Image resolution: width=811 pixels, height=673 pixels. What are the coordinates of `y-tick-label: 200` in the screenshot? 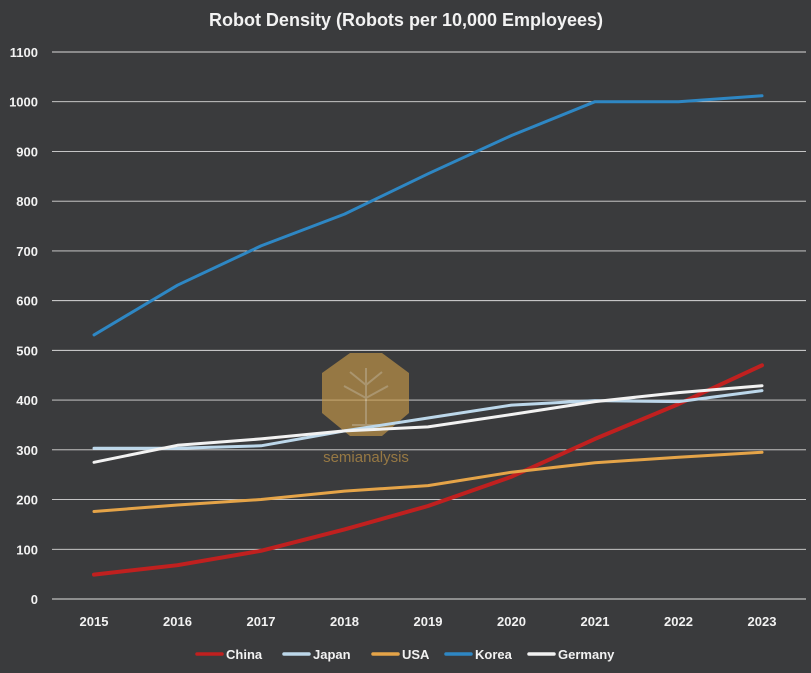 It's located at (27, 500).